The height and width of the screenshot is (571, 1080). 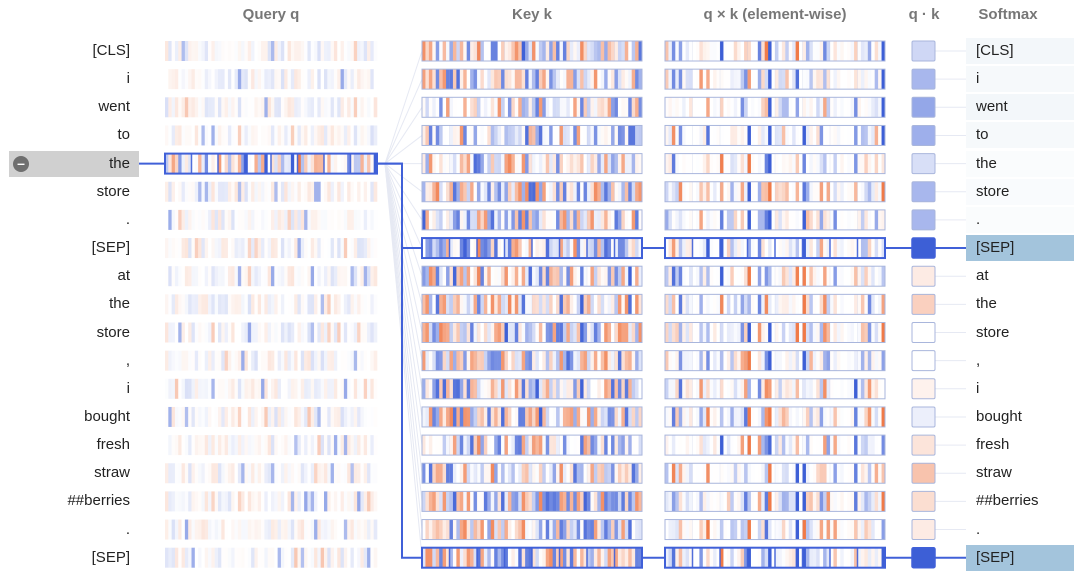 I want to click on key-token: fresh, so click(x=993, y=445).